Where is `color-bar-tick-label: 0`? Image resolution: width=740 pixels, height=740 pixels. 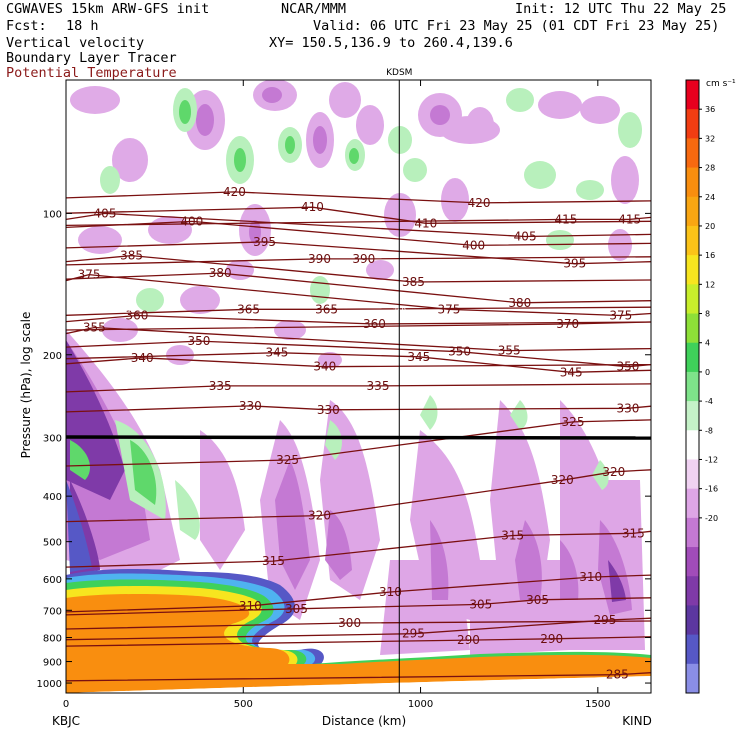
color-bar-tick-label: 0 is located at coordinates (707, 372).